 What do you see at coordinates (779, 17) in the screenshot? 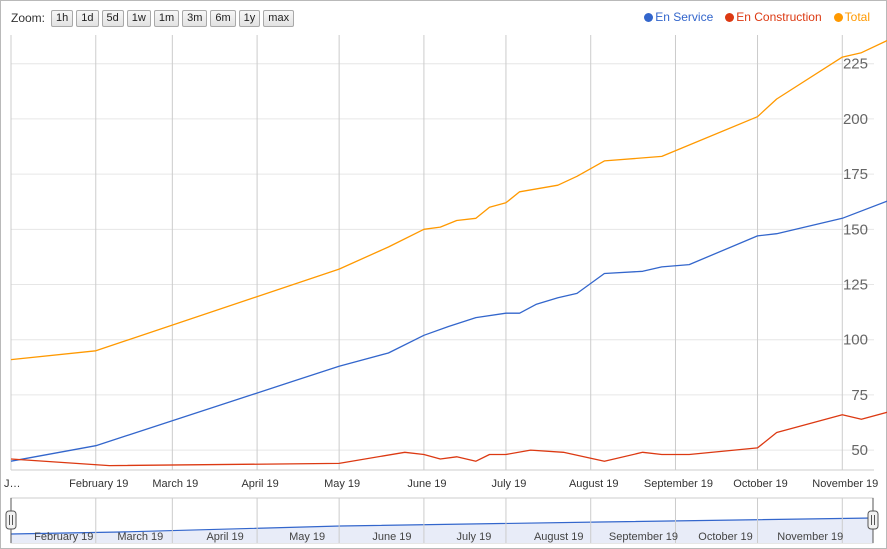
I see `legend-label: En Construction` at bounding box center [779, 17].